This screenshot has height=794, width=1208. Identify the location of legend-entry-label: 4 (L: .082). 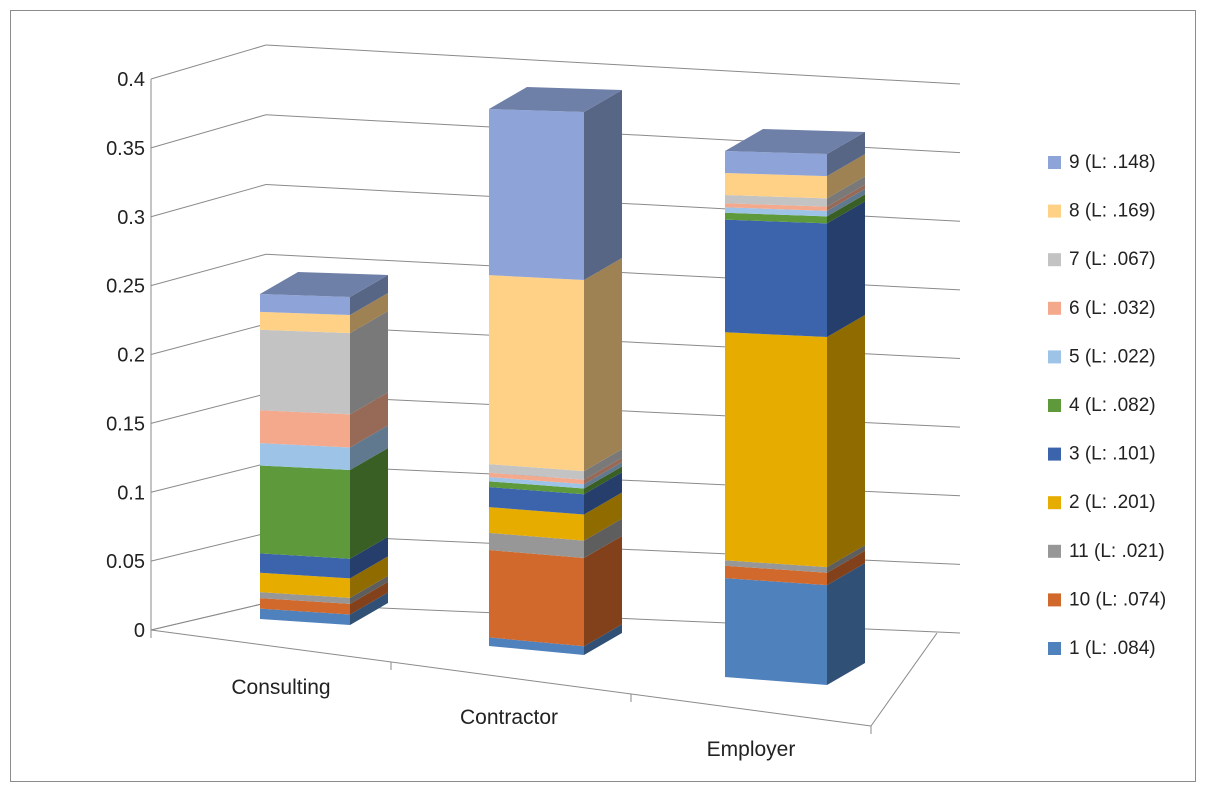
(1112, 405).